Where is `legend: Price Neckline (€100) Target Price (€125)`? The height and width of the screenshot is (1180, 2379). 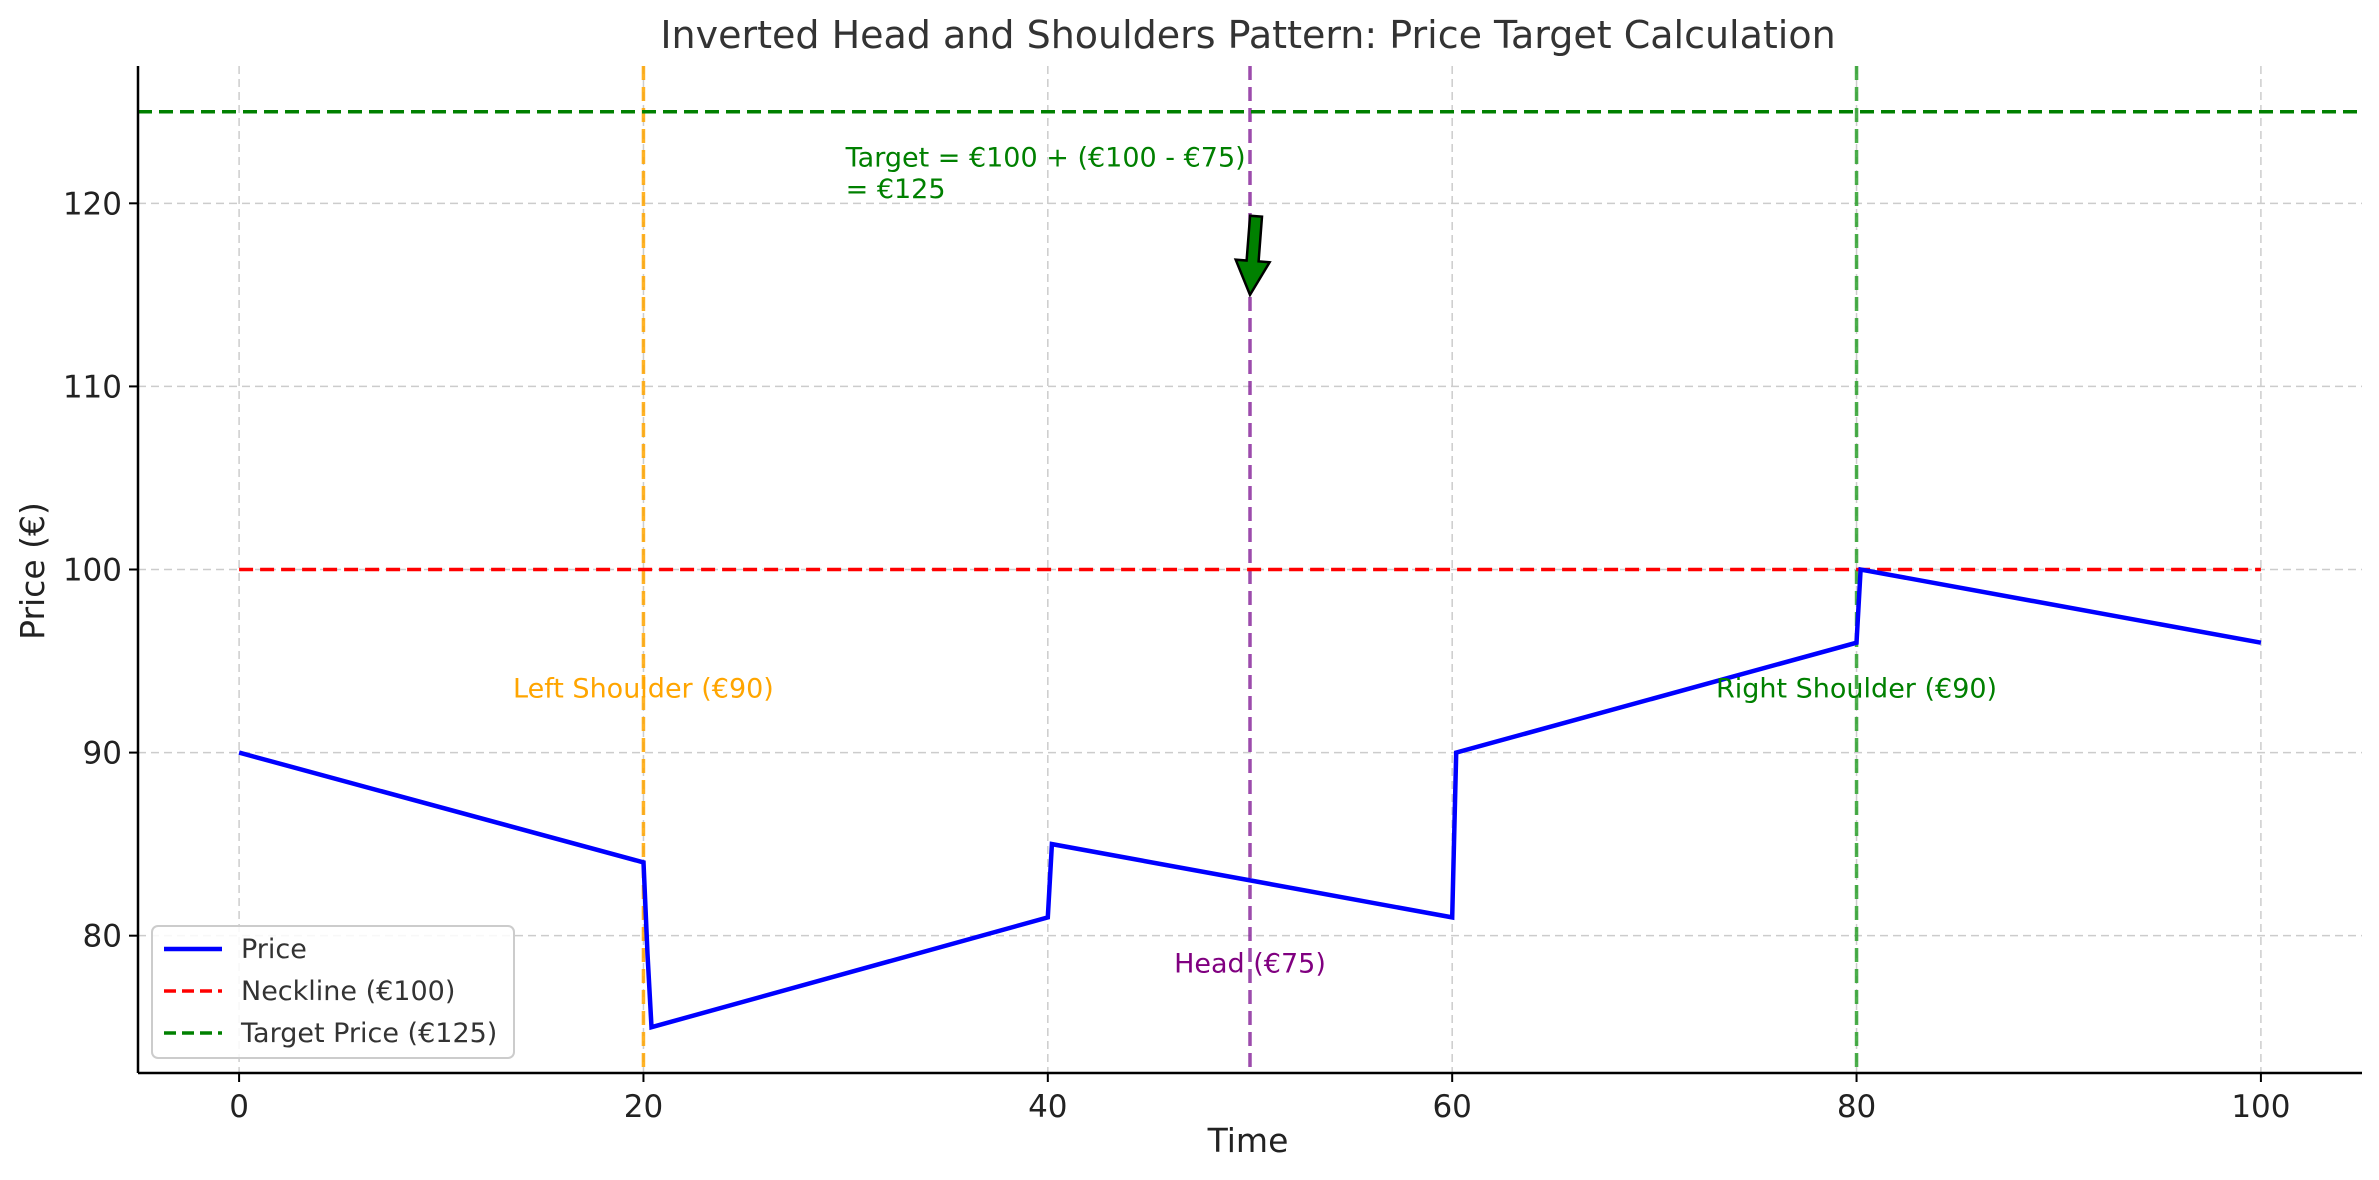 legend: Price Neckline (€100) Target Price (€125) is located at coordinates (333, 992).